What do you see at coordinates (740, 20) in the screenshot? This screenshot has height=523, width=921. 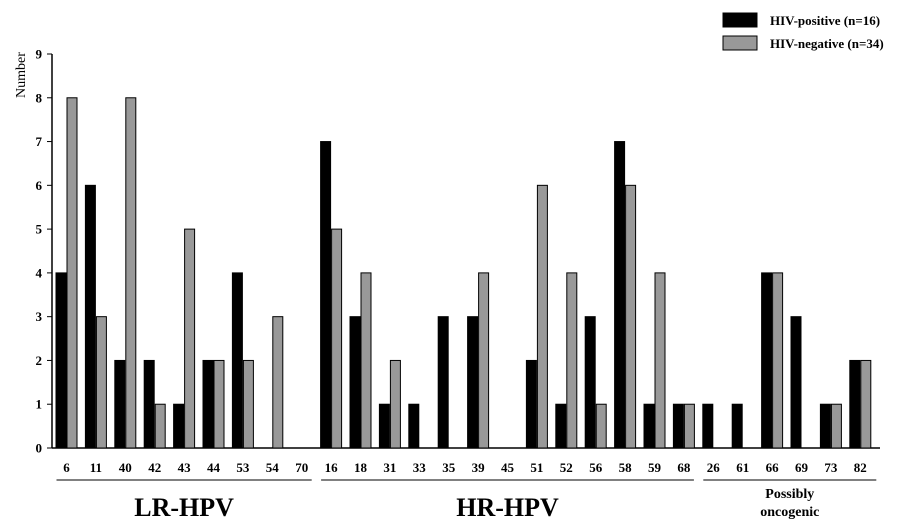 I see `legend-swatch-hiv-positive` at bounding box center [740, 20].